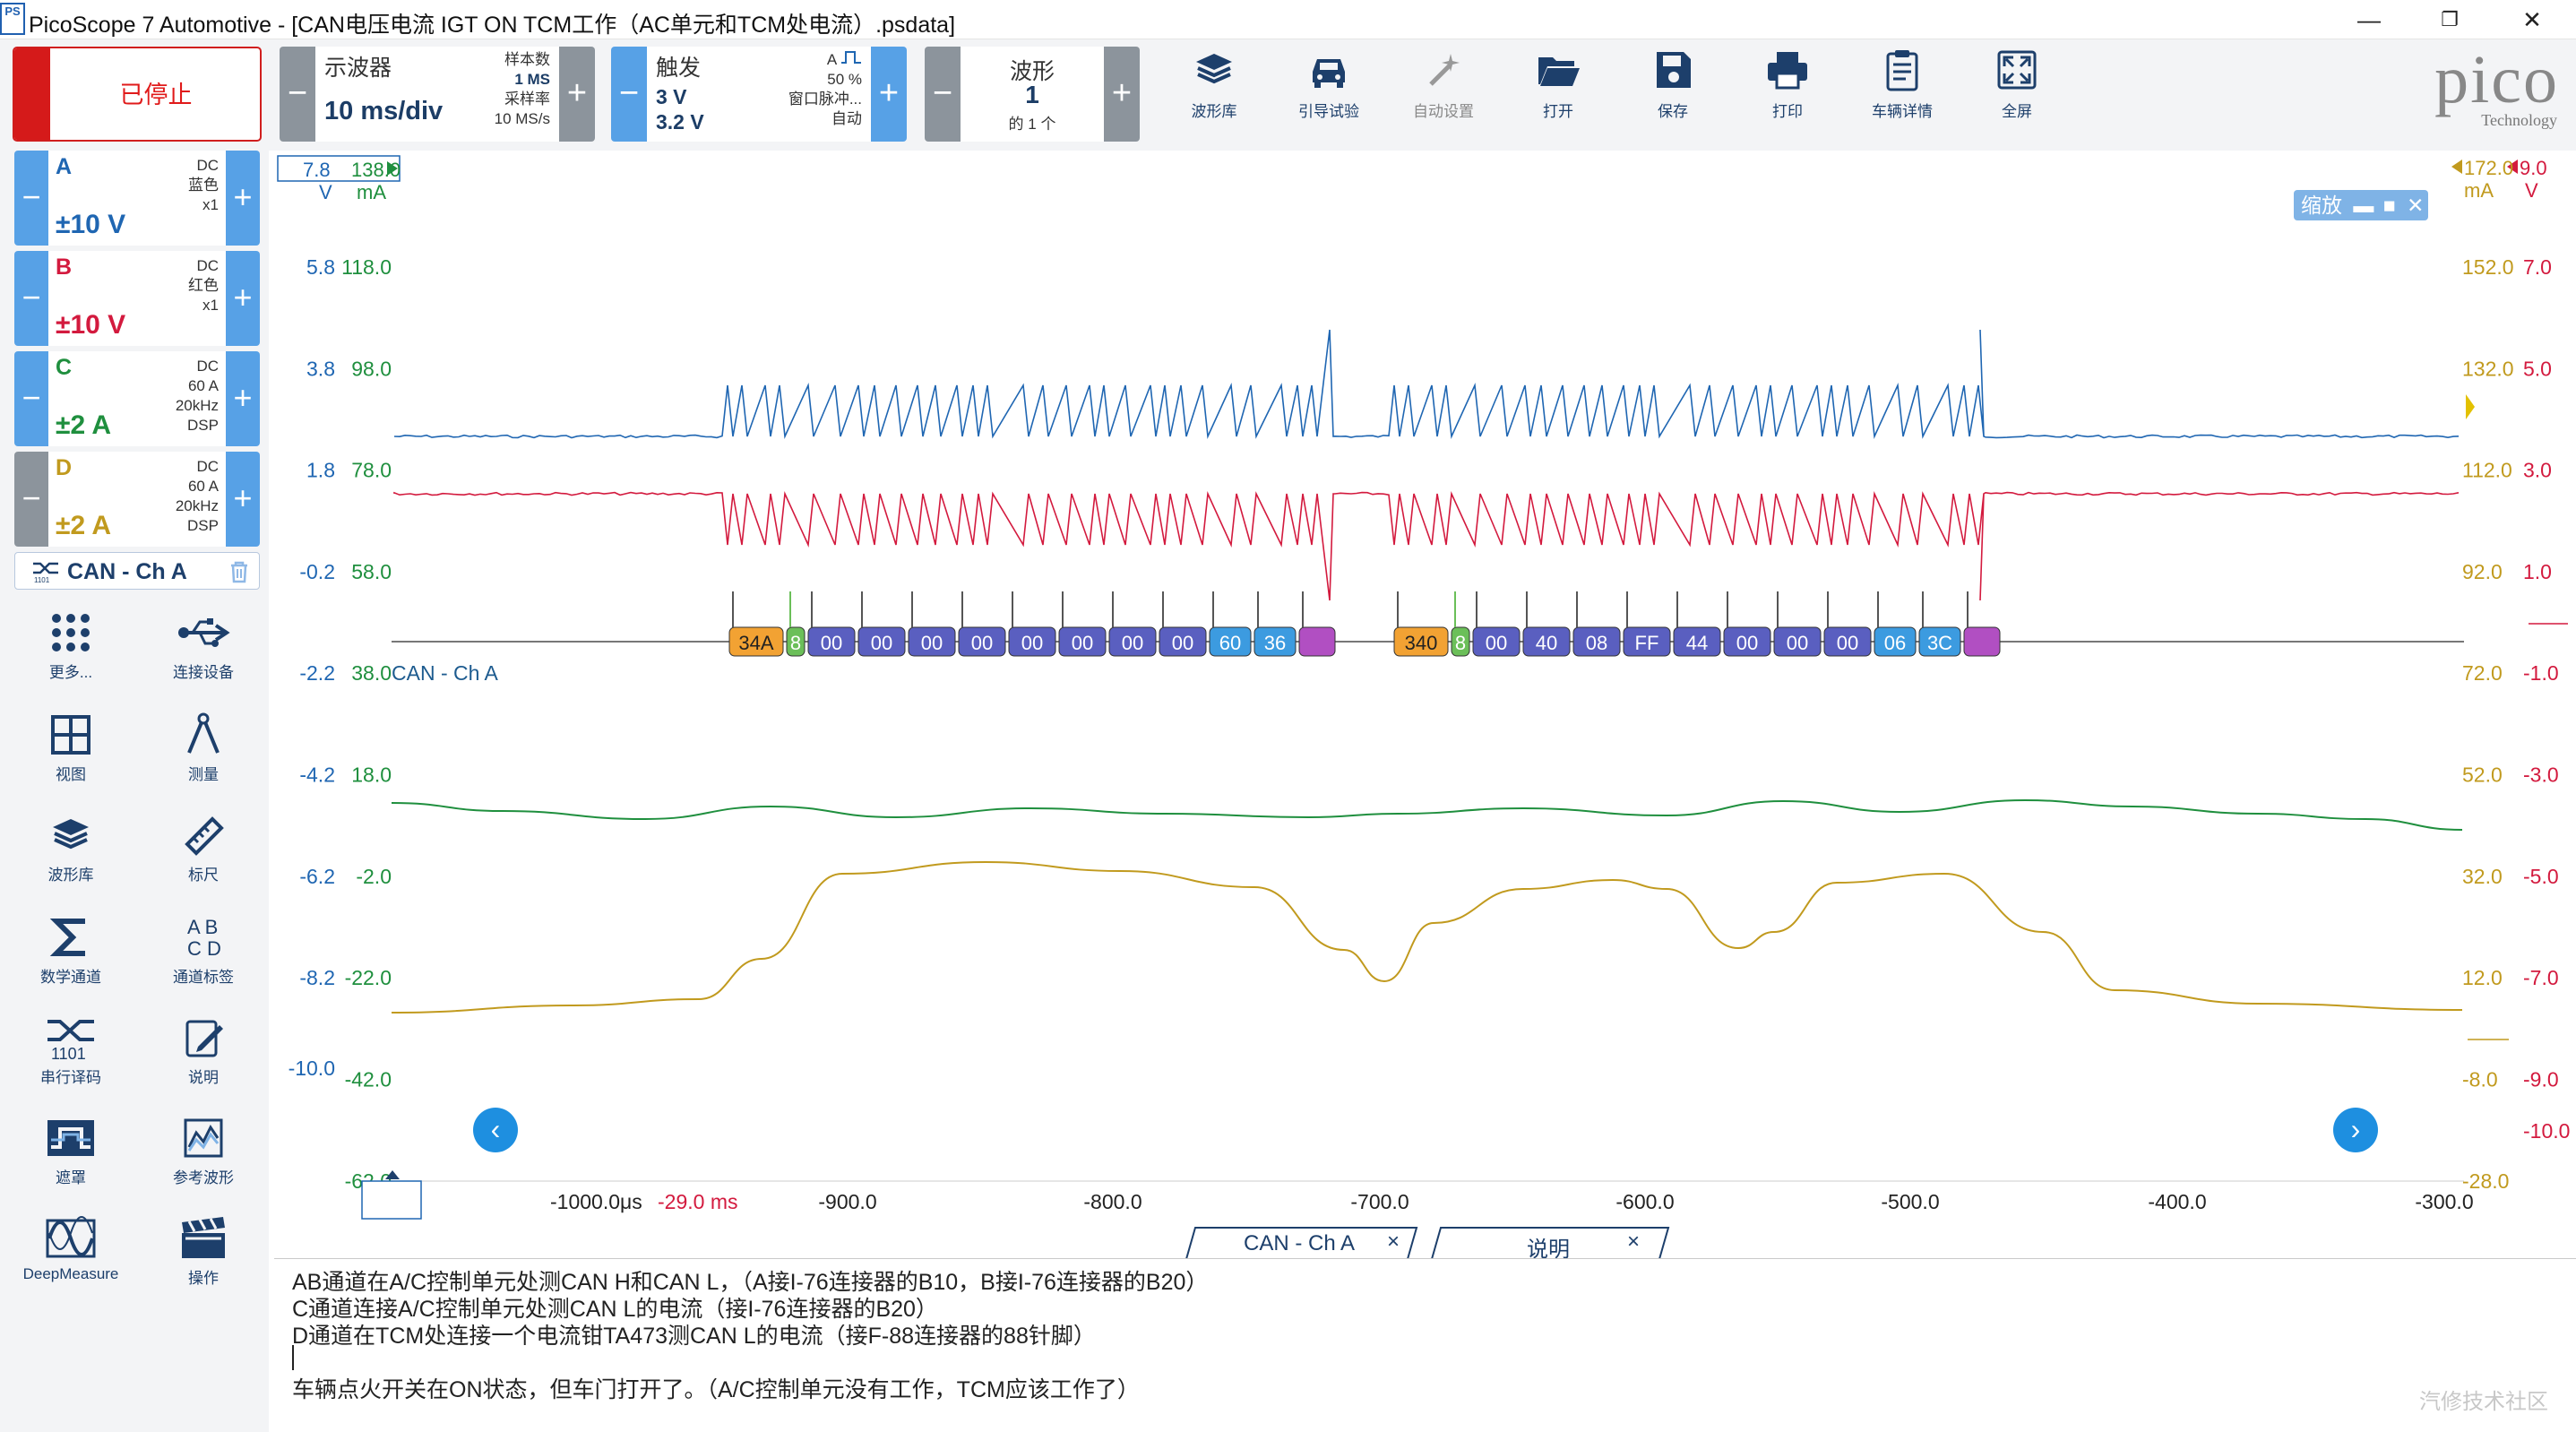 This screenshot has width=2576, height=1432. I want to click on channel-a-coupling: DC, so click(208, 165).